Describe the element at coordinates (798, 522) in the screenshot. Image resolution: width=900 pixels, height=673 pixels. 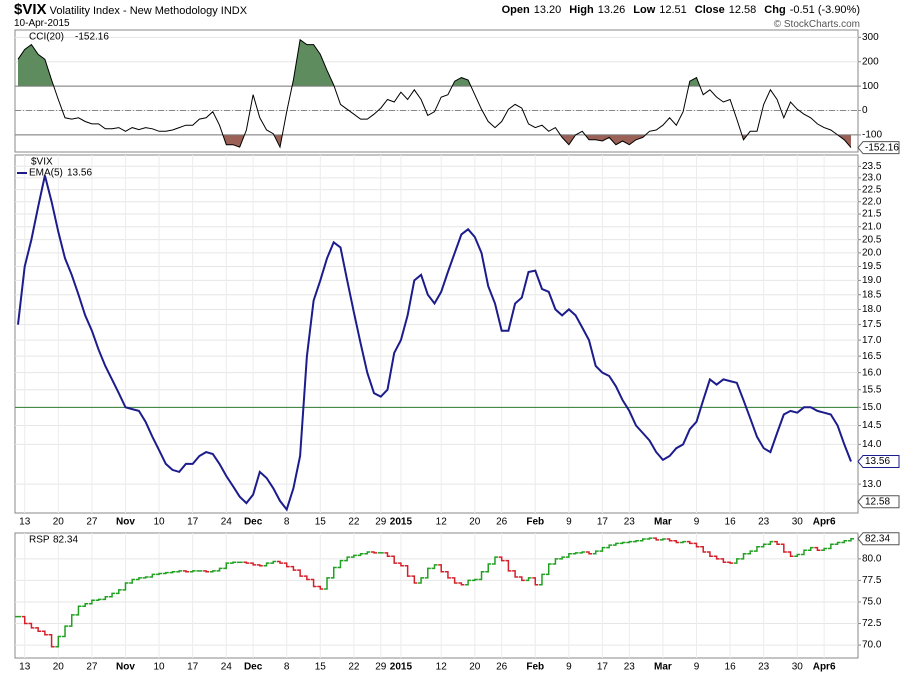
I see `x-tick-label: 30` at that location.